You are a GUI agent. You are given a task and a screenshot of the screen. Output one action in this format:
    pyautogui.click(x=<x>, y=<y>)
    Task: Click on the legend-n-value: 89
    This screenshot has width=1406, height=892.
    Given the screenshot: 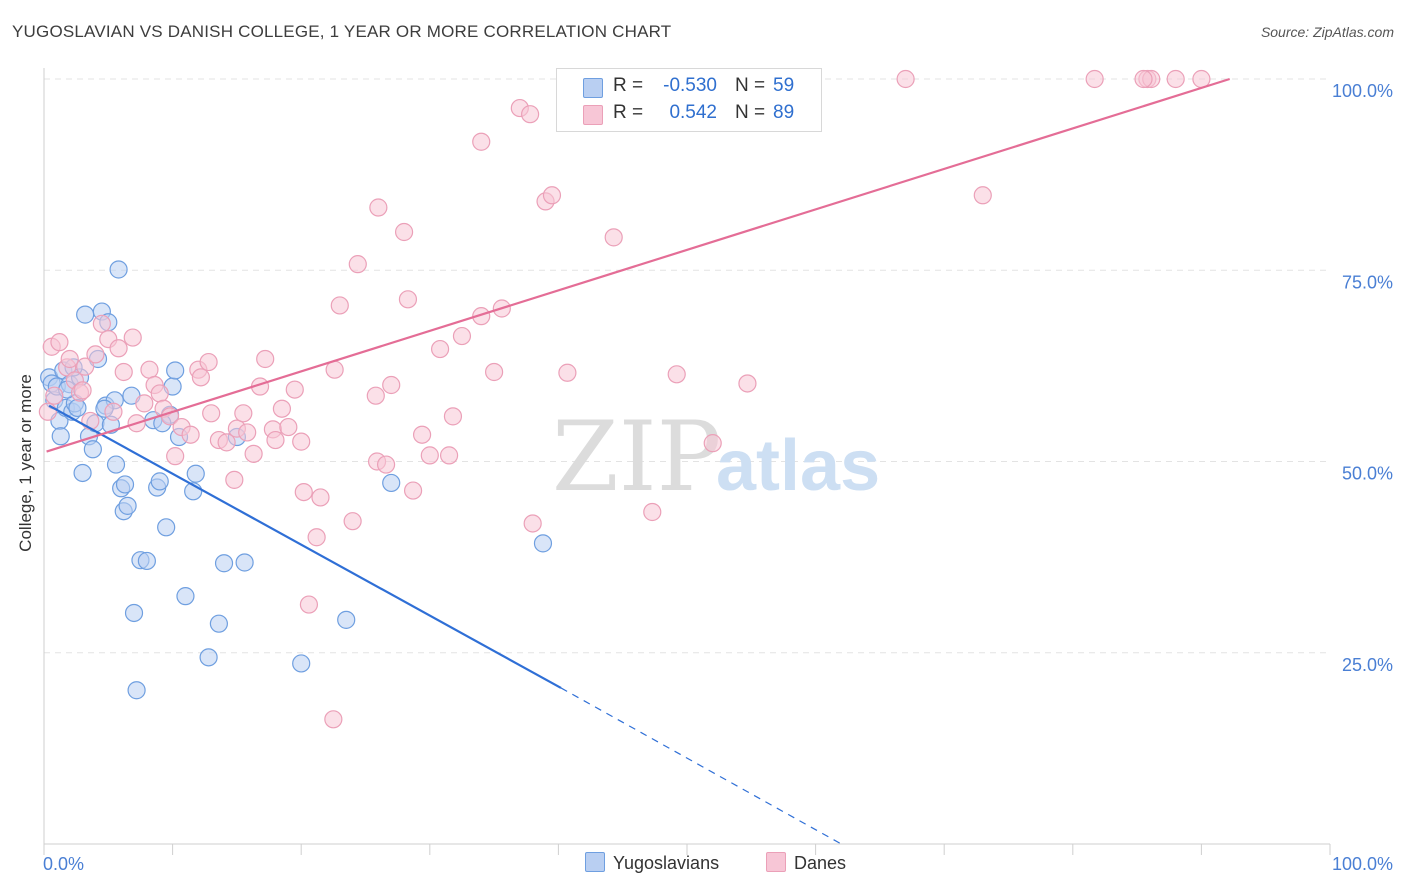 What is the action you would take?
    pyautogui.click(x=784, y=112)
    